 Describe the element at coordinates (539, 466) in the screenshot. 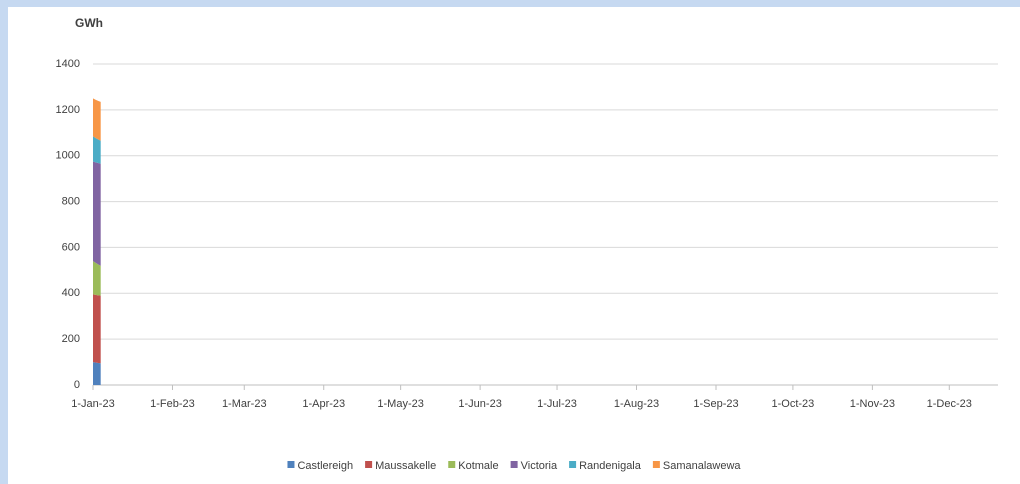

I see `legend-label: Victoria` at that location.